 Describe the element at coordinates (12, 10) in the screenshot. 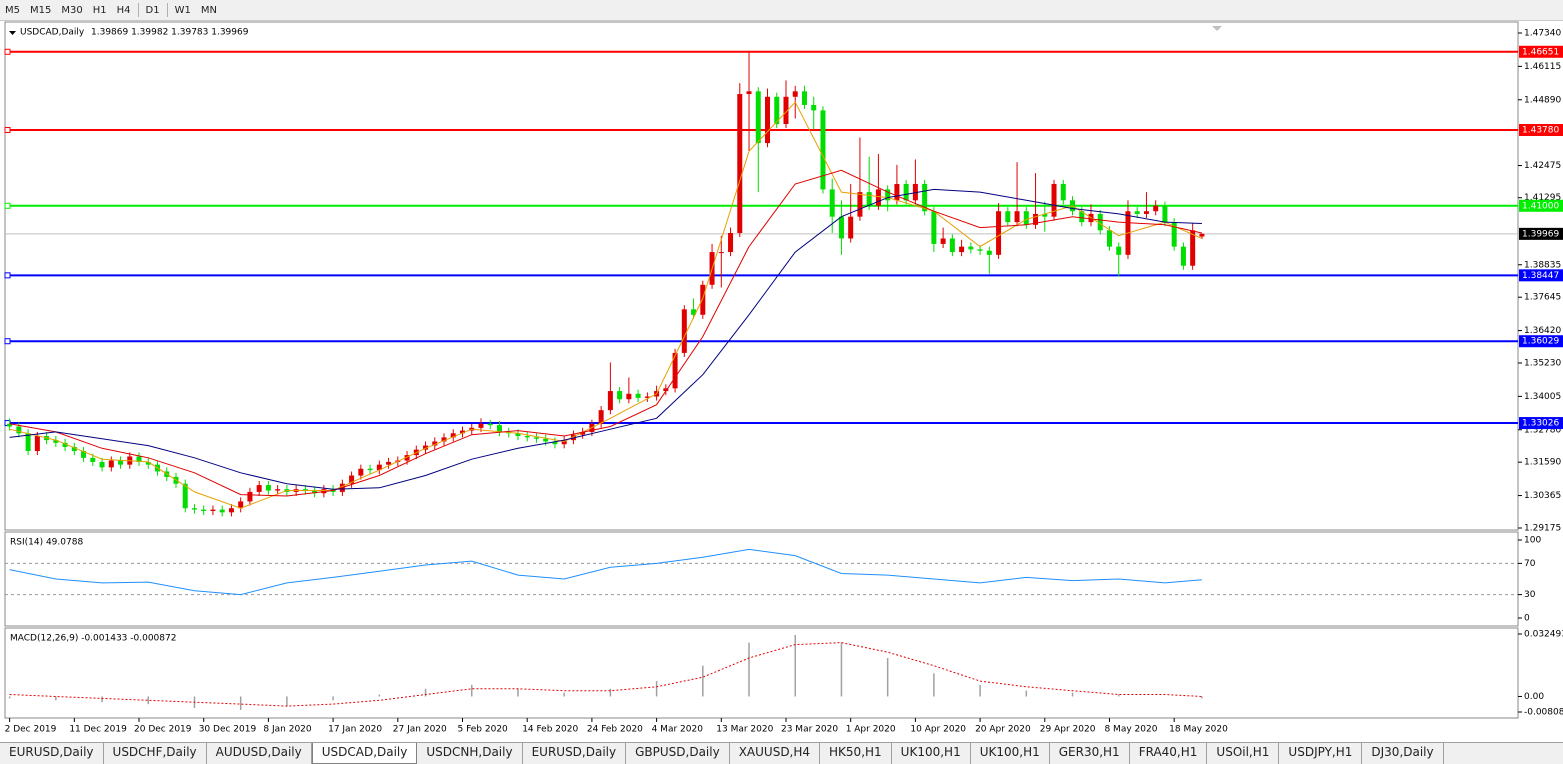

I see `timeframe-button: M5` at that location.